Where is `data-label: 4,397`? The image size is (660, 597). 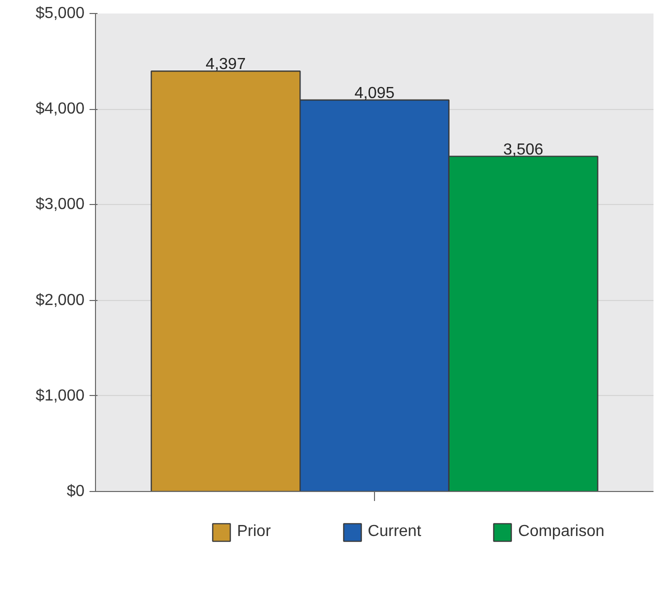
data-label: 4,397 is located at coordinates (226, 65).